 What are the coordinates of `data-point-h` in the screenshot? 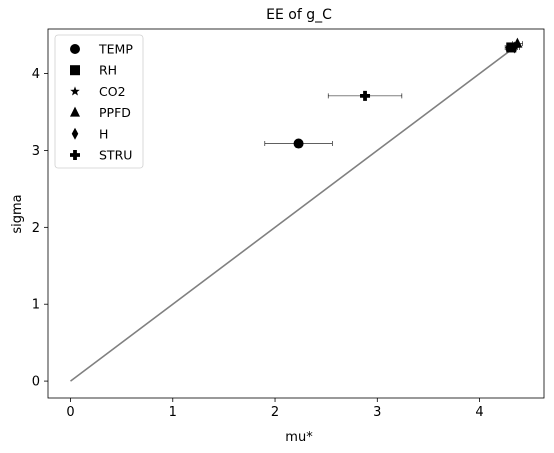 It's located at (514, 47).